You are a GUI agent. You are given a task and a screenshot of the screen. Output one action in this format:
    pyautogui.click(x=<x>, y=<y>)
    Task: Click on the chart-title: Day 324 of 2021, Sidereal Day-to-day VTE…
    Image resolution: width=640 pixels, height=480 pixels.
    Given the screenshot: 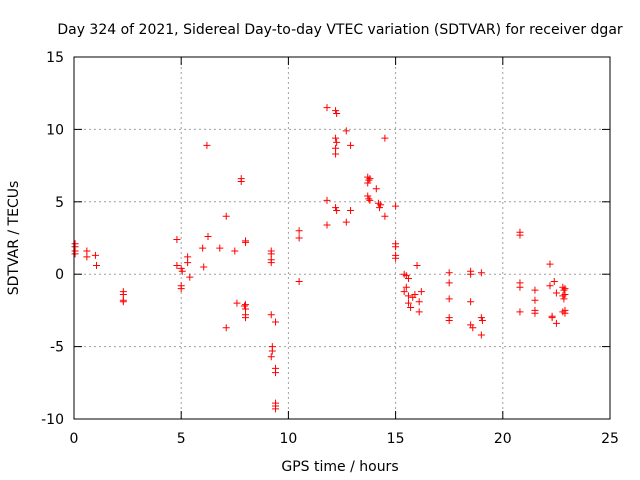 What is the action you would take?
    pyautogui.click(x=340, y=30)
    